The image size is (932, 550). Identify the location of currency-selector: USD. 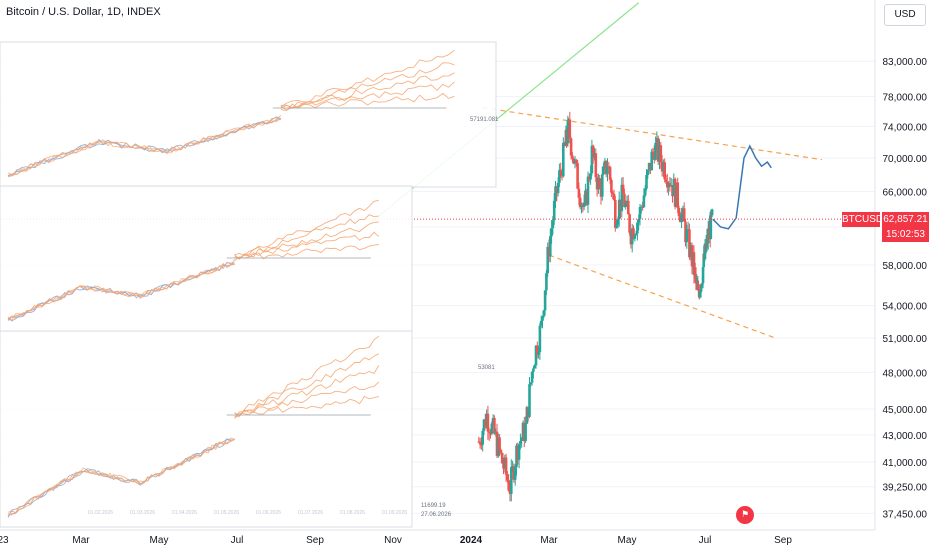
(905, 15).